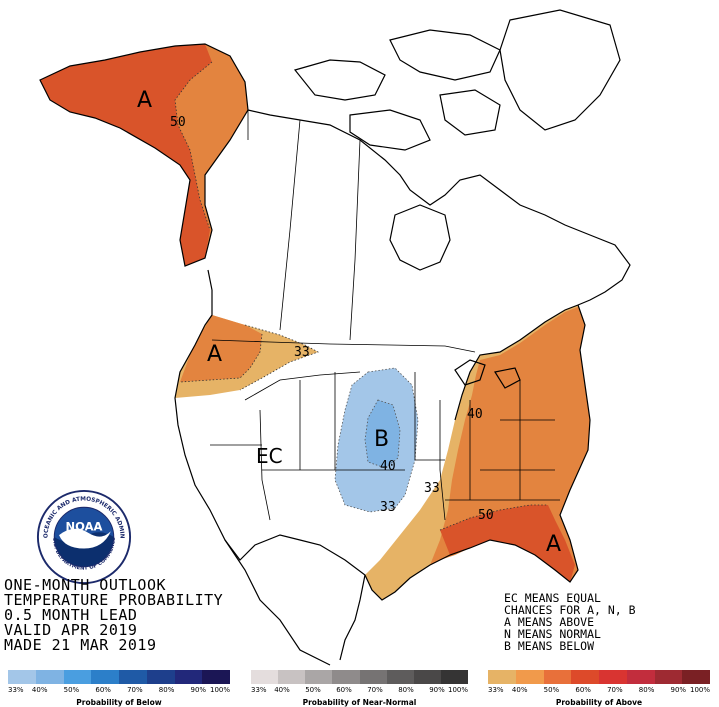  What do you see at coordinates (71, 615) in the screenshot?
I see `title-line: 0.5 MONTH LEAD` at bounding box center [71, 615].